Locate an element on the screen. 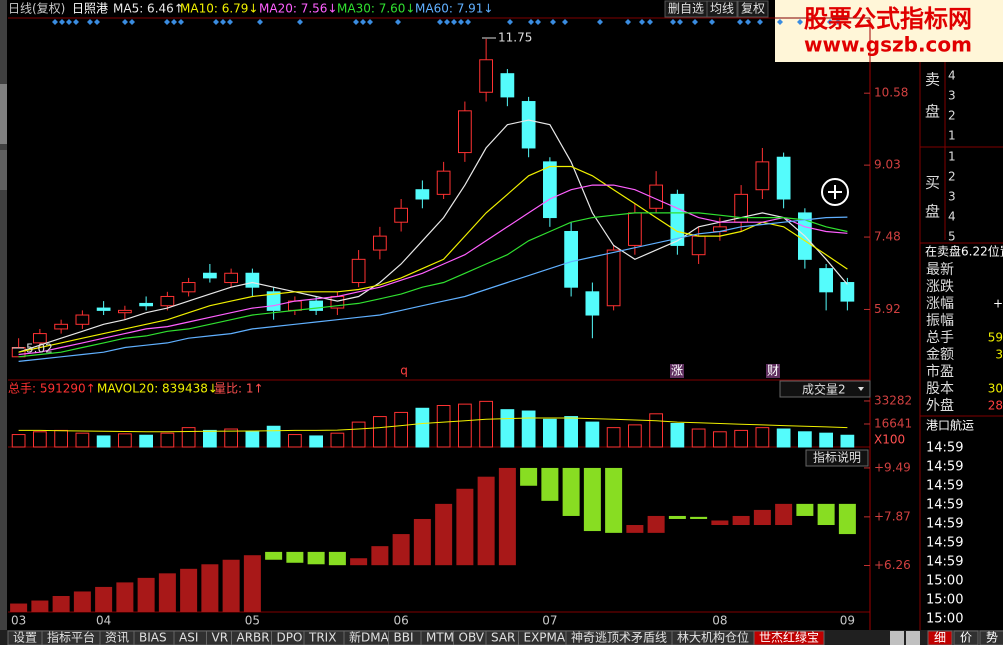 This screenshot has height=645, width=1003. tab-label: ARBR is located at coordinates (253, 638).